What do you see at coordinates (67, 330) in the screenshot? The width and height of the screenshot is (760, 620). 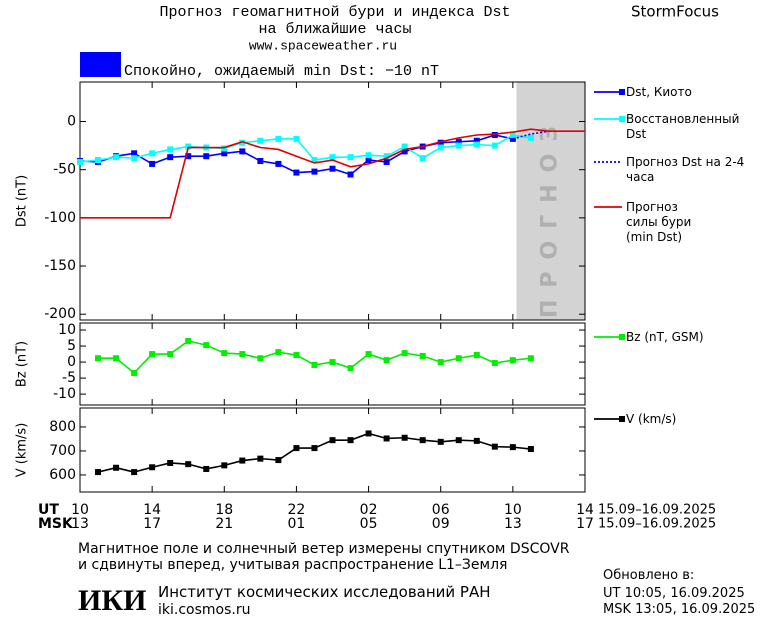 I see `y-tick-label: 10` at bounding box center [67, 330].